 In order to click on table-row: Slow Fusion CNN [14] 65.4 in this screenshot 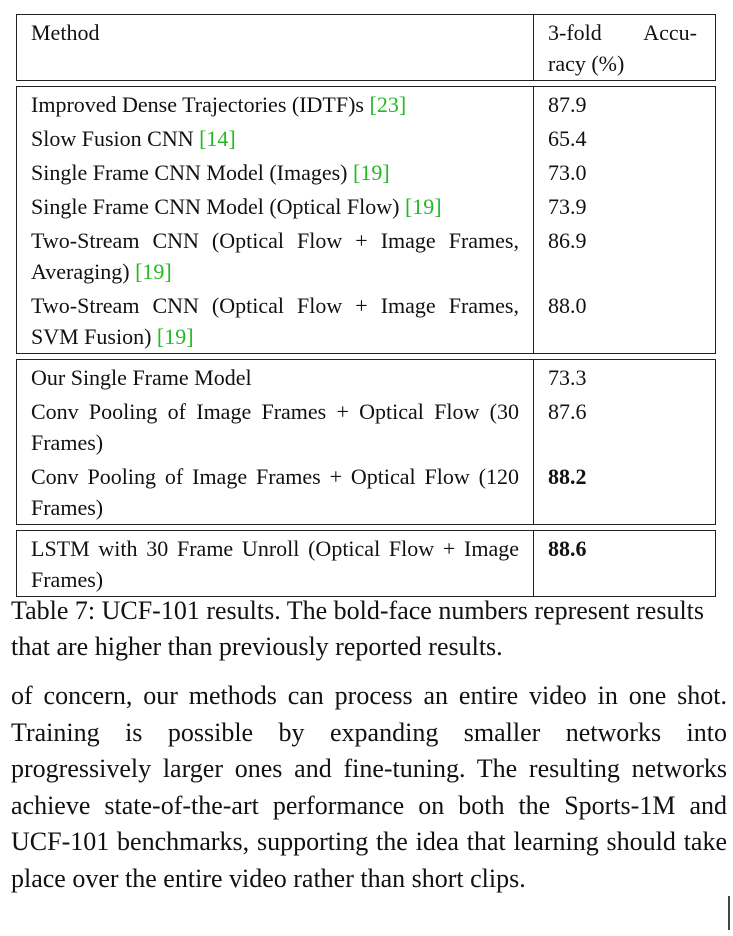, I will do `click(366, 138)`.